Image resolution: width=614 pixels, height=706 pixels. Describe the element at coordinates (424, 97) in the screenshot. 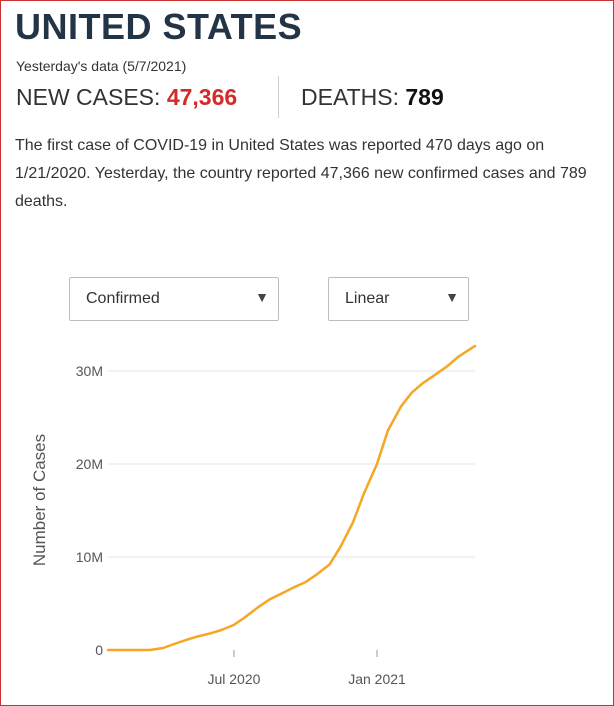

I see `deaths-value: 789` at that location.